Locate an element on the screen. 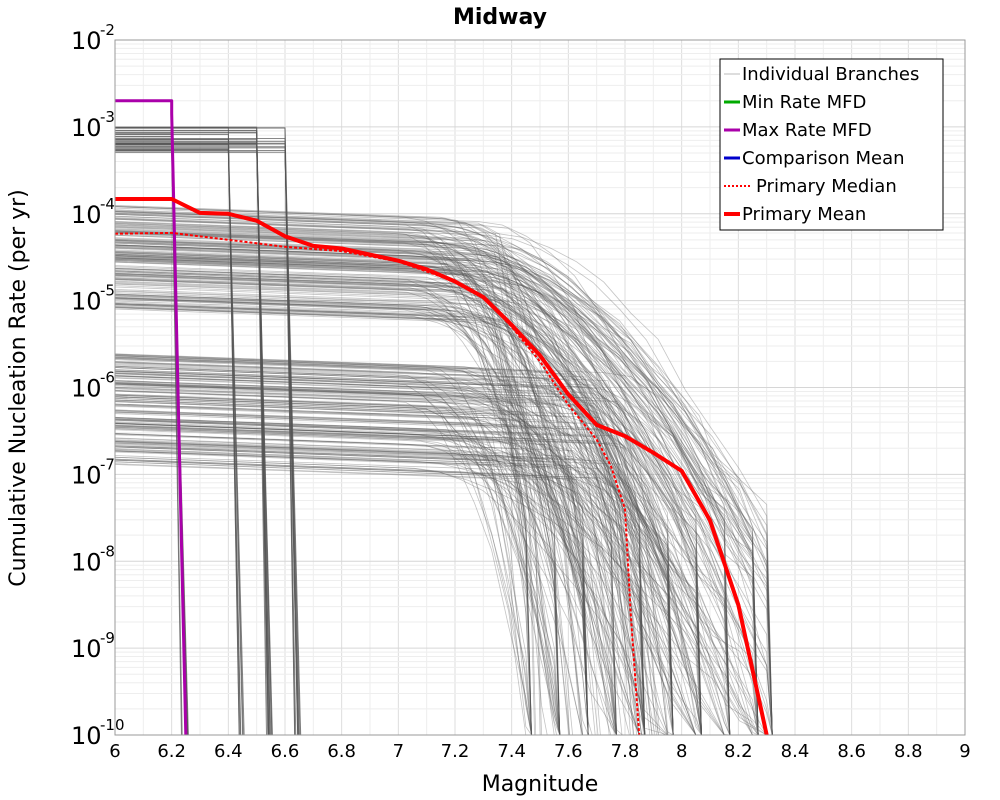 This screenshot has width=1000, height=800. x-tick-label: 7.6 is located at coordinates (568, 751).